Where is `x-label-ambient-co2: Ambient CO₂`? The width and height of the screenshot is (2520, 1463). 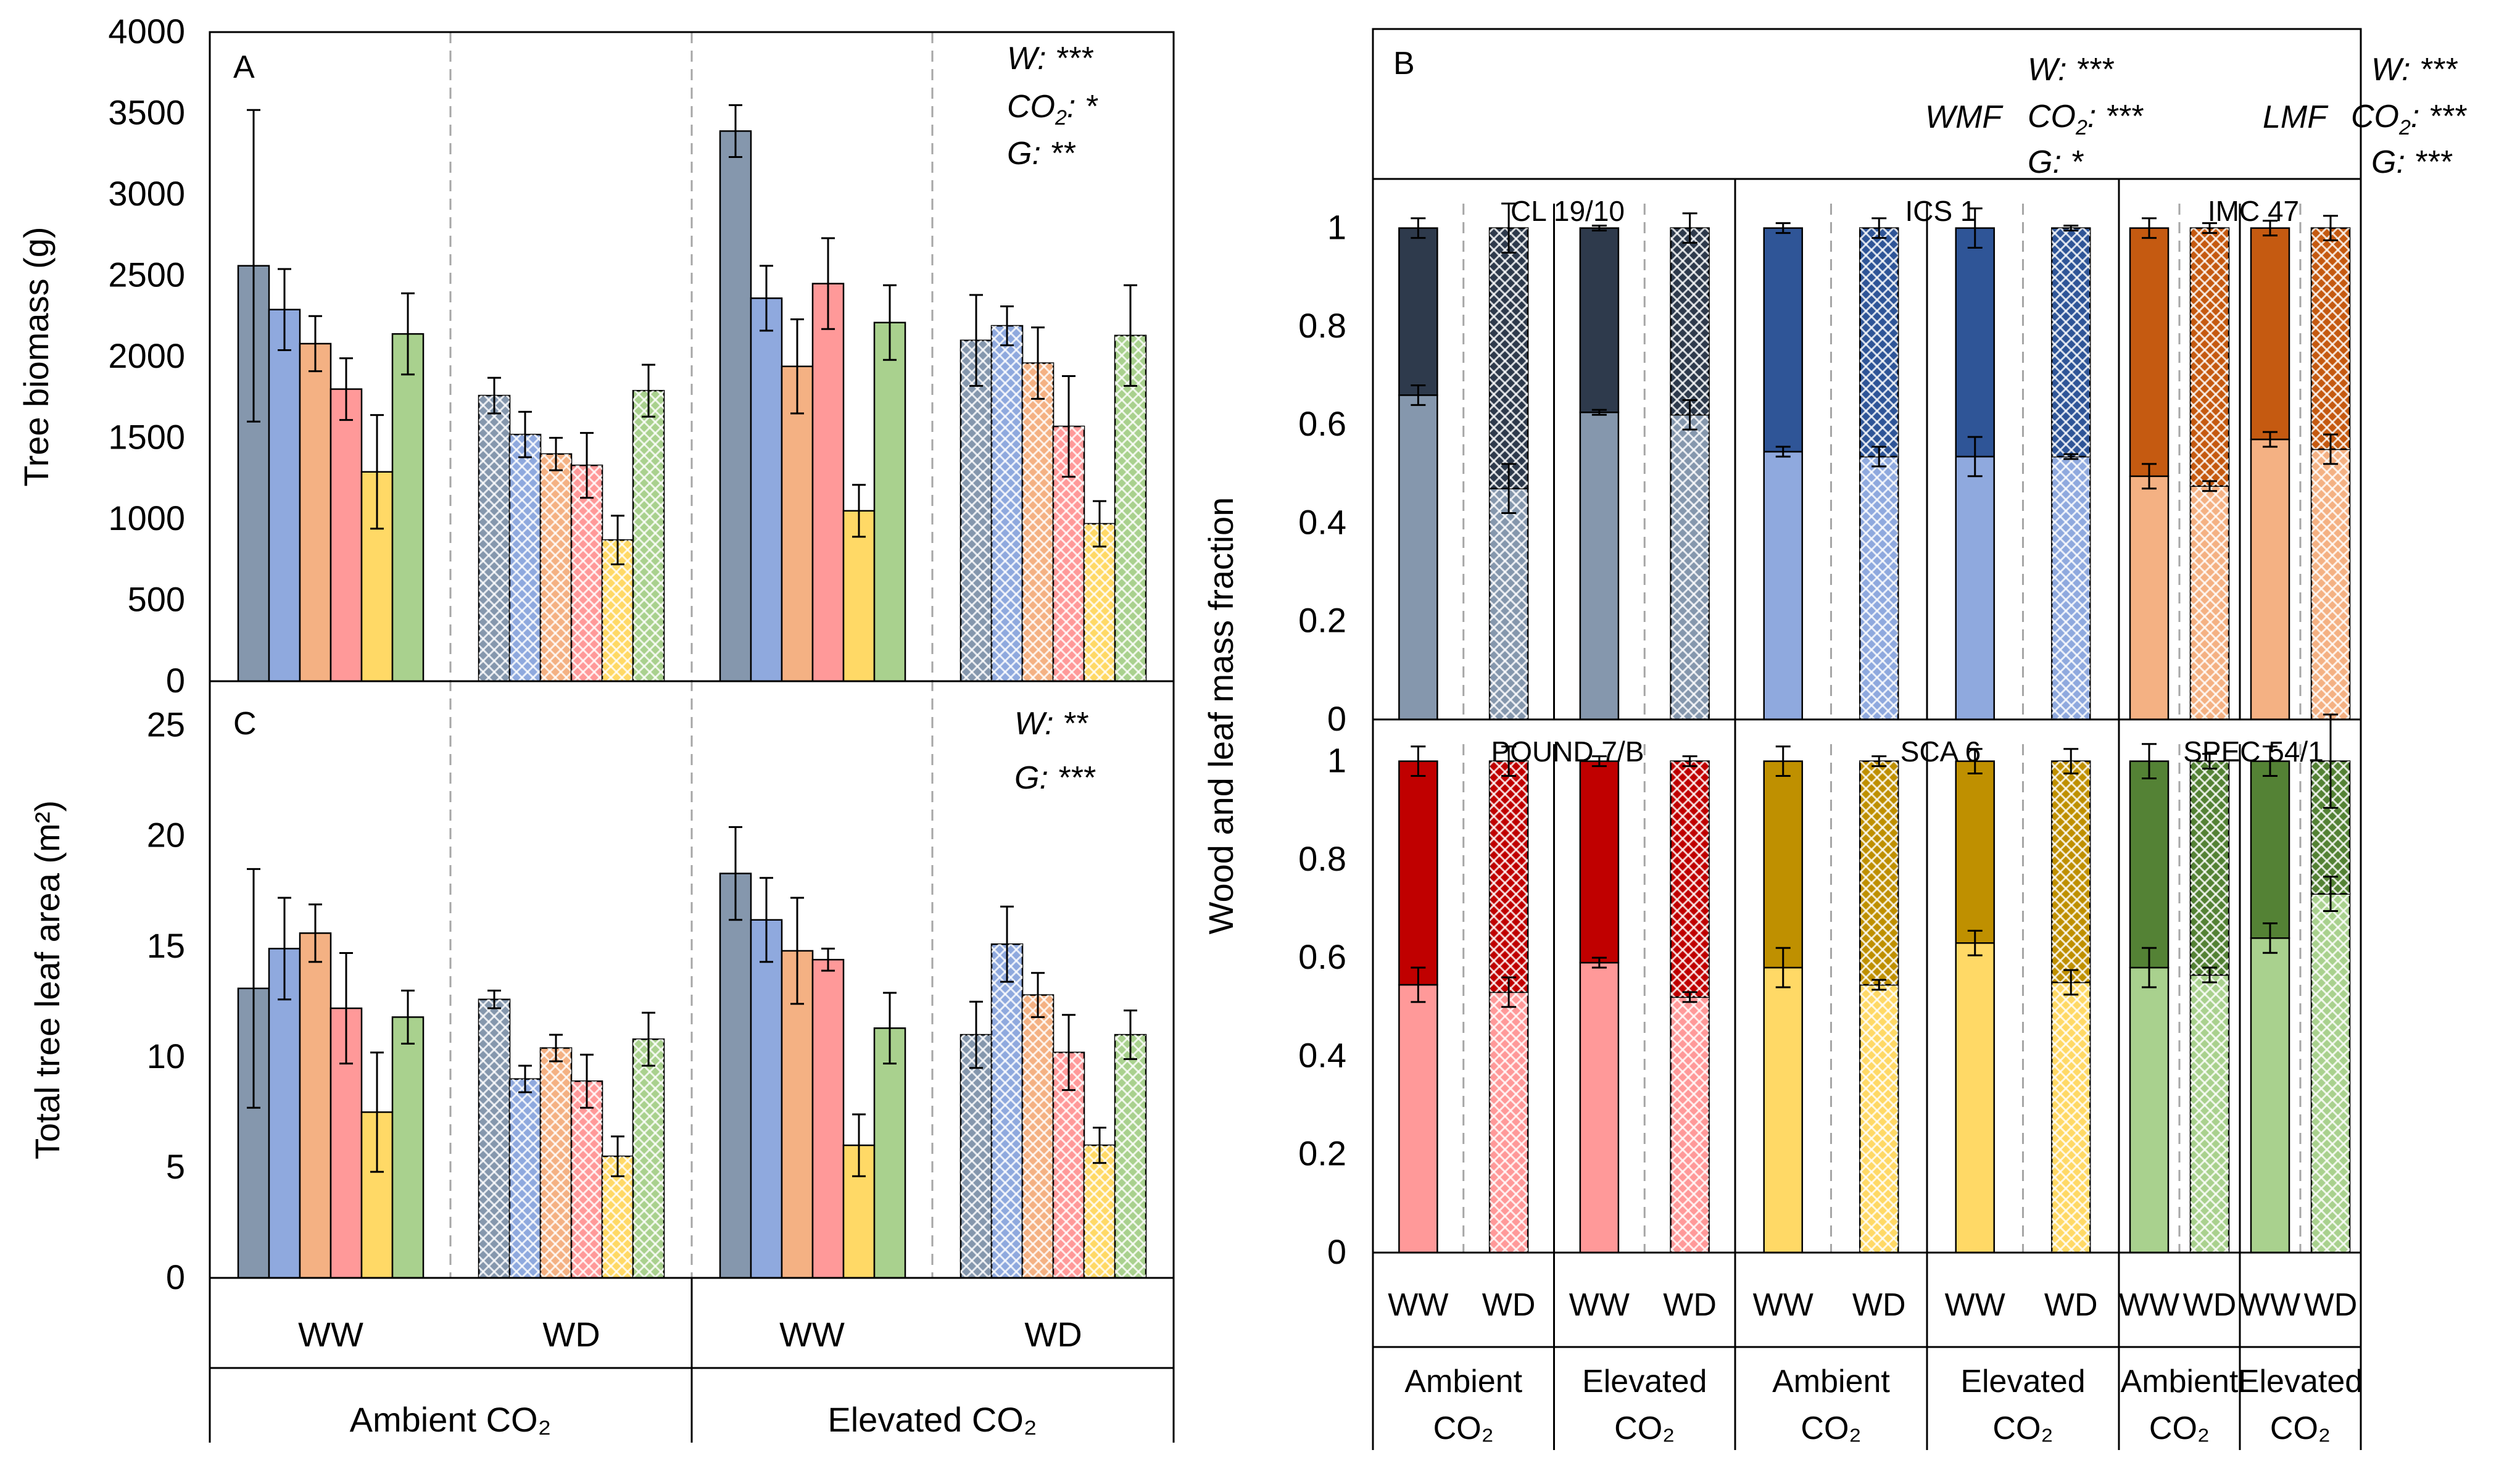
x-label-ambient-co2: Ambient CO₂ is located at coordinates (451, 1419).